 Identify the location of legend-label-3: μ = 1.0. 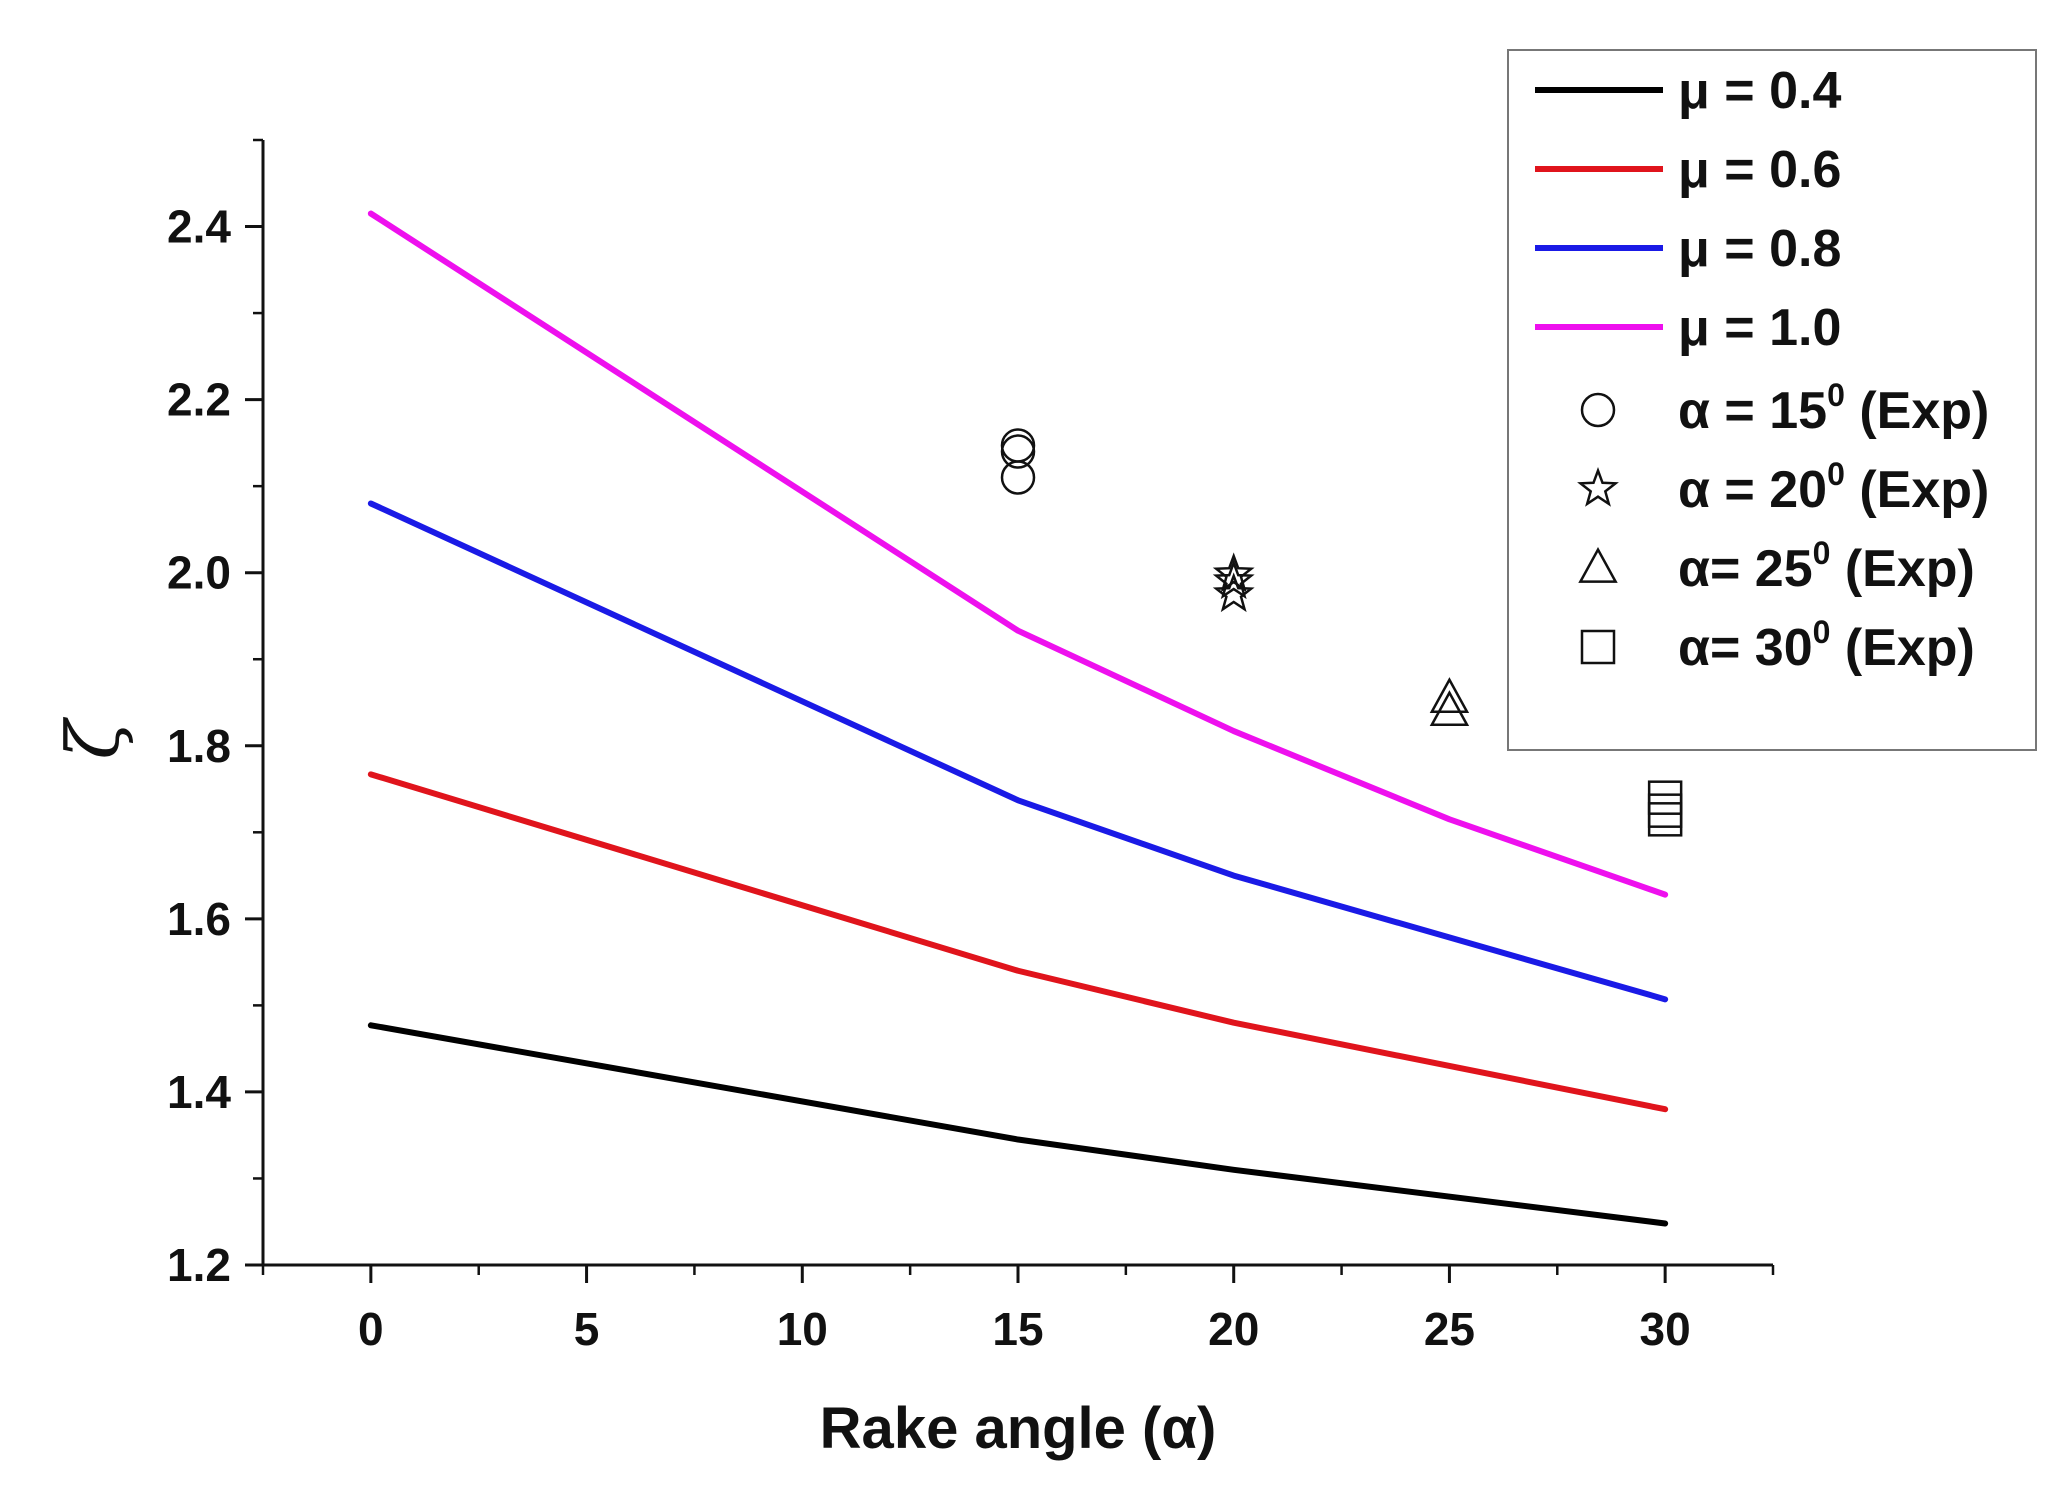
(1759, 328).